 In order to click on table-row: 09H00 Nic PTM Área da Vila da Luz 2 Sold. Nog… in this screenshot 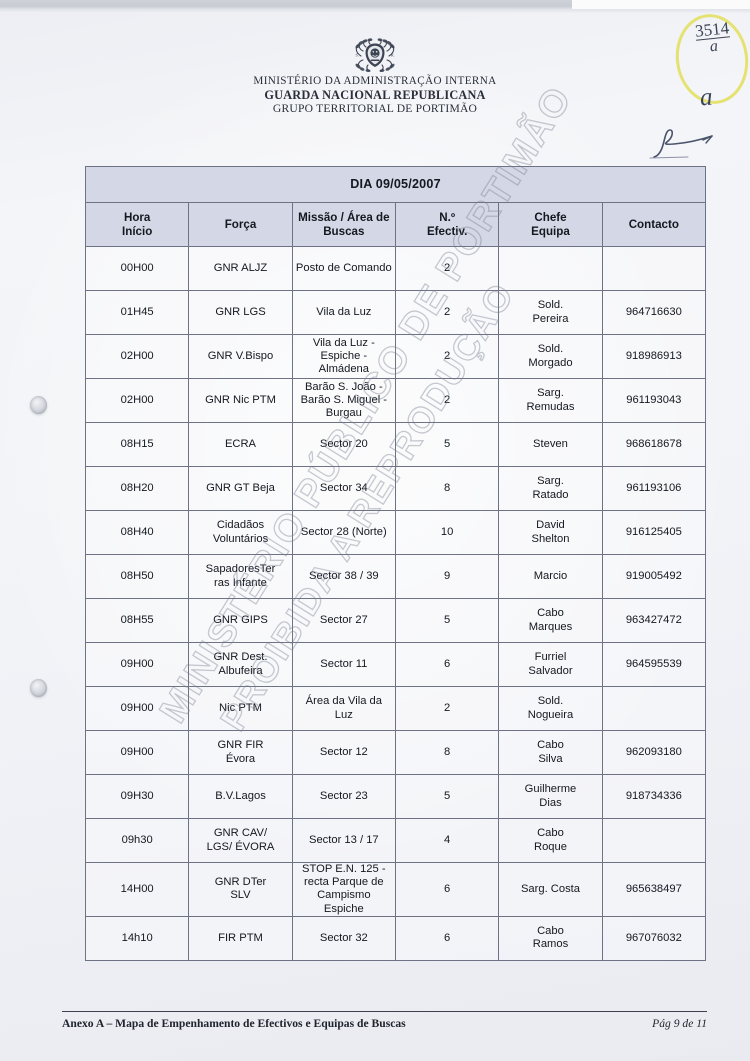, I will do `click(395, 708)`.